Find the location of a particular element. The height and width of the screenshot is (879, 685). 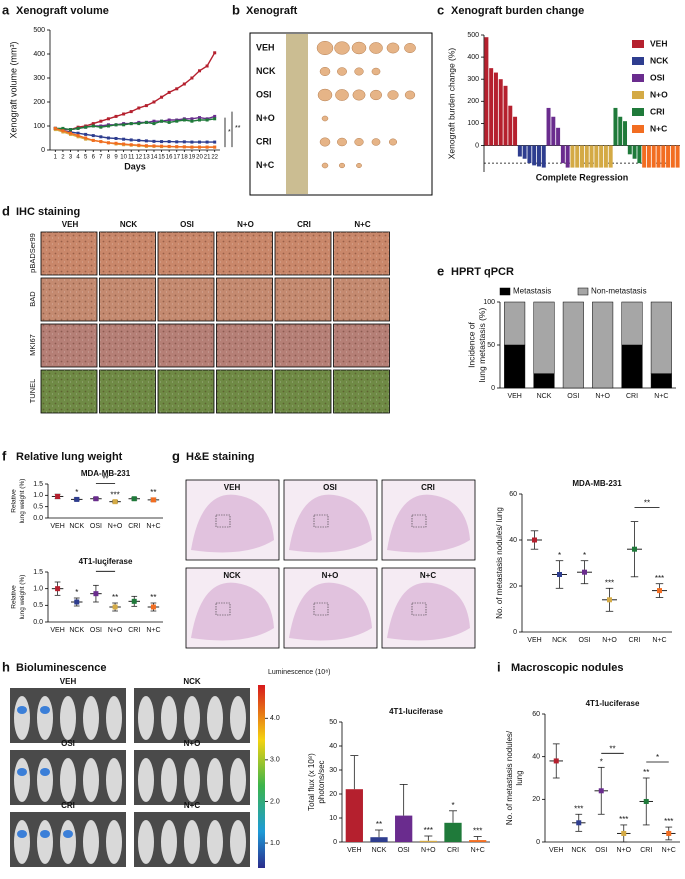

x-tick-label: 4 is located at coordinates (78, 158).